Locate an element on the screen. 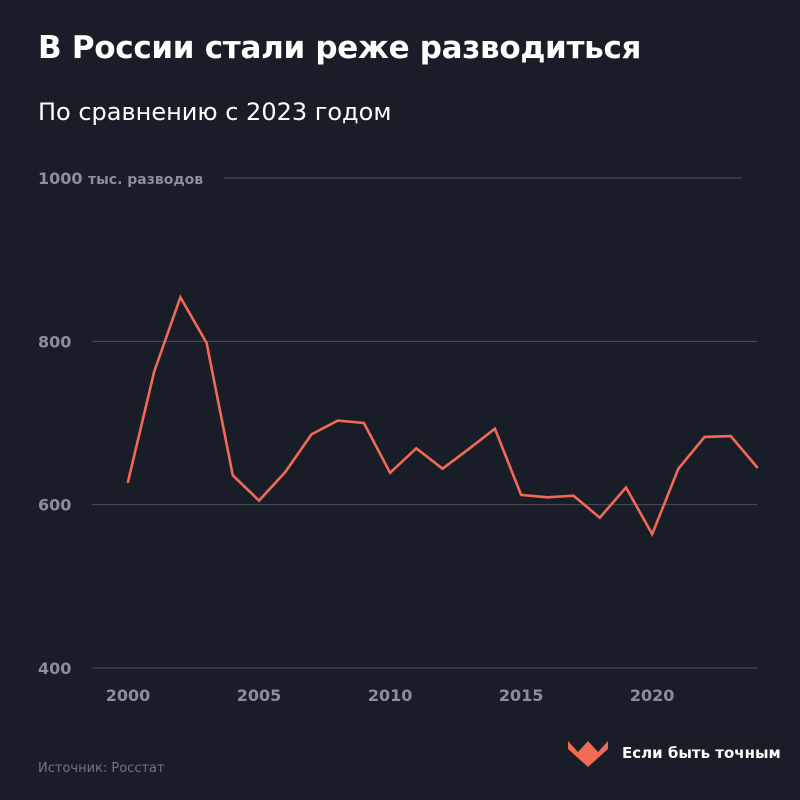 Image resolution: width=800 pixels, height=800 pixels. y-tick-label: 800 is located at coordinates (54, 341).